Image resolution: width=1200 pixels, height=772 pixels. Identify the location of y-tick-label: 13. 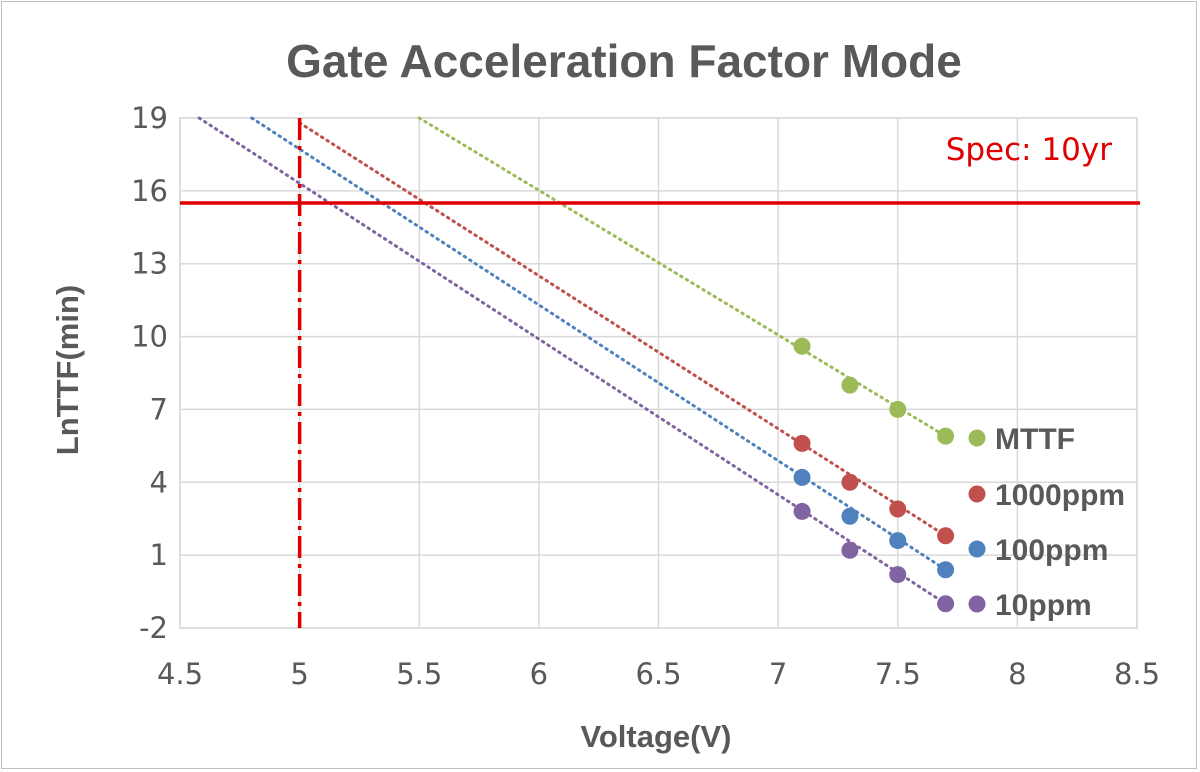
(149, 264).